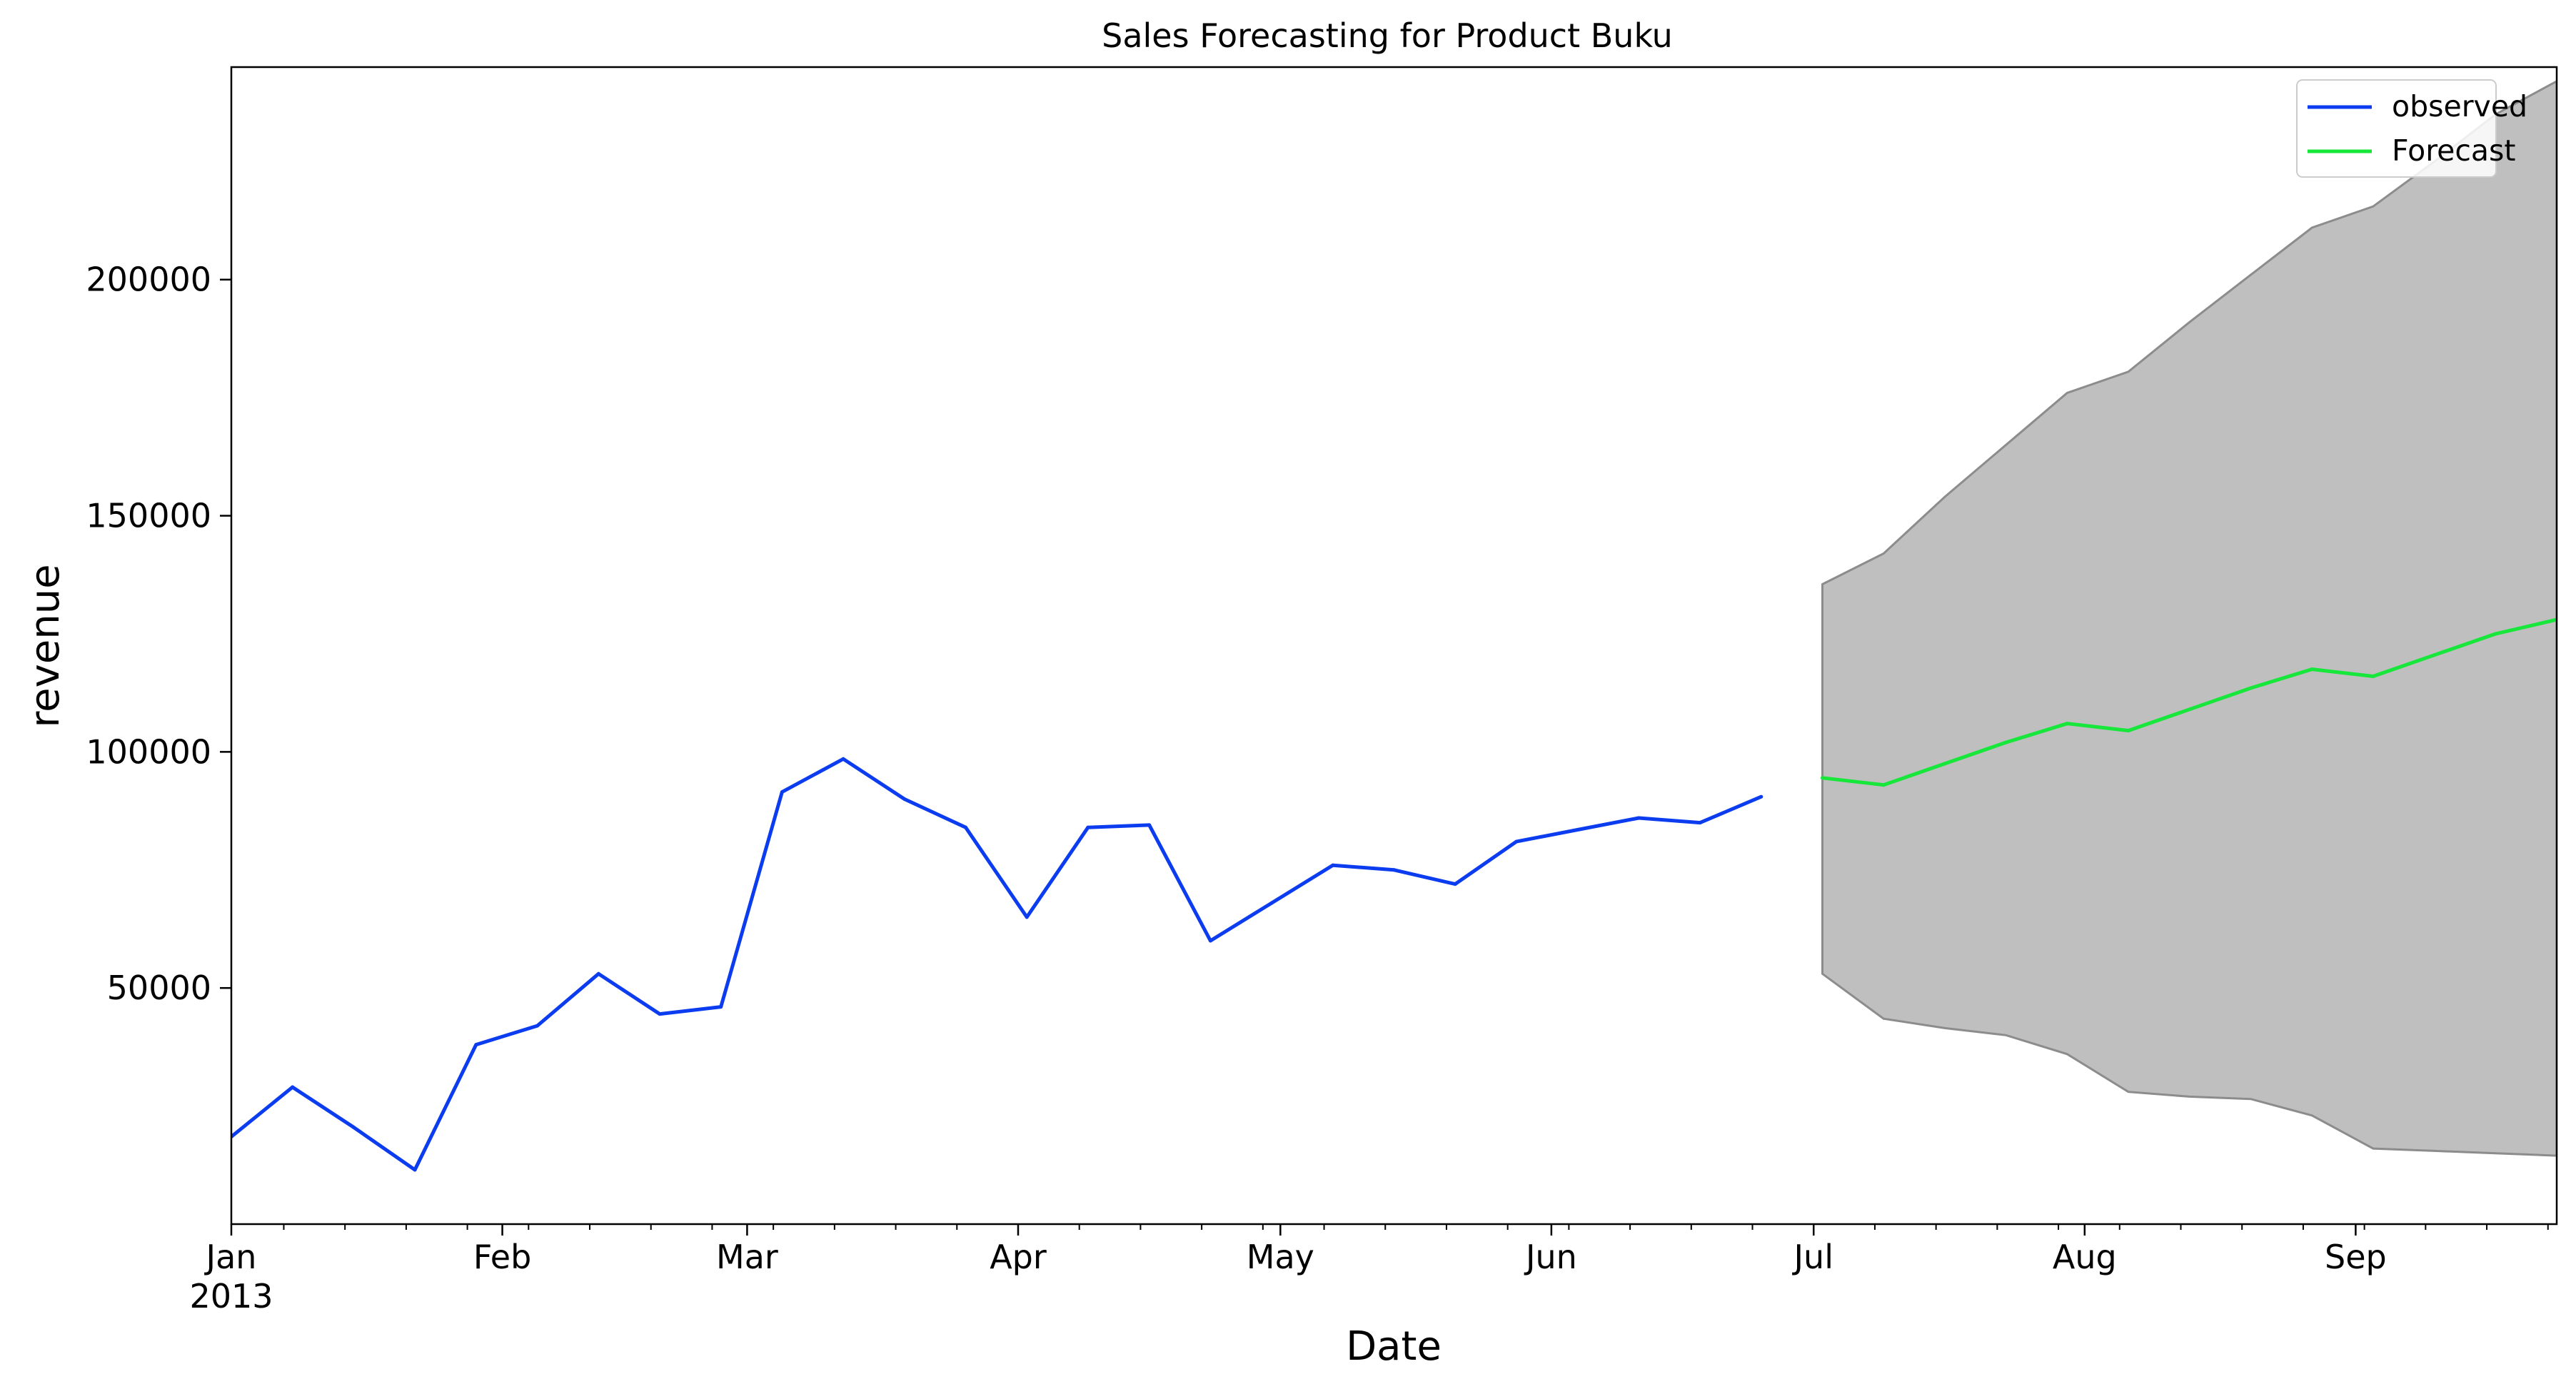 The width and height of the screenshot is (2576, 1389). Describe the element at coordinates (159, 988) in the screenshot. I see `y-tick-label: 50000` at that location.